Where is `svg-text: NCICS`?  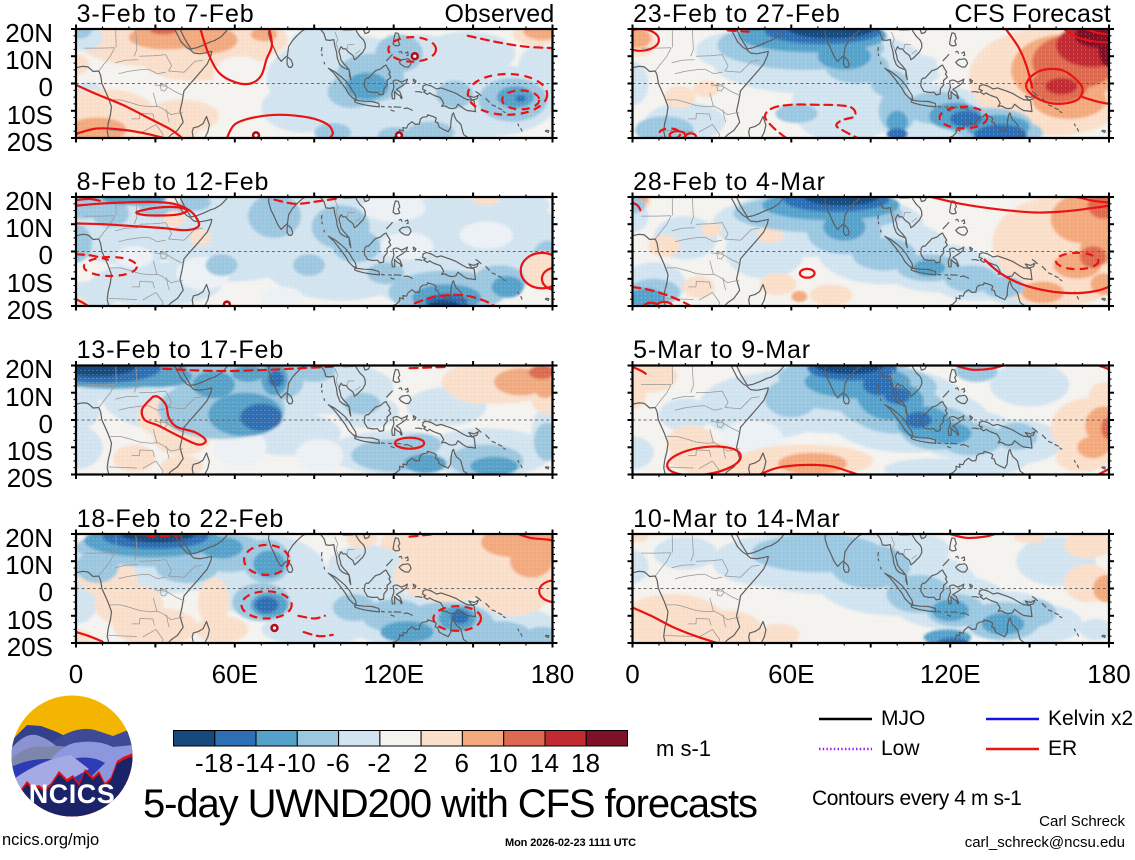 svg-text: NCICS is located at coordinates (72, 794).